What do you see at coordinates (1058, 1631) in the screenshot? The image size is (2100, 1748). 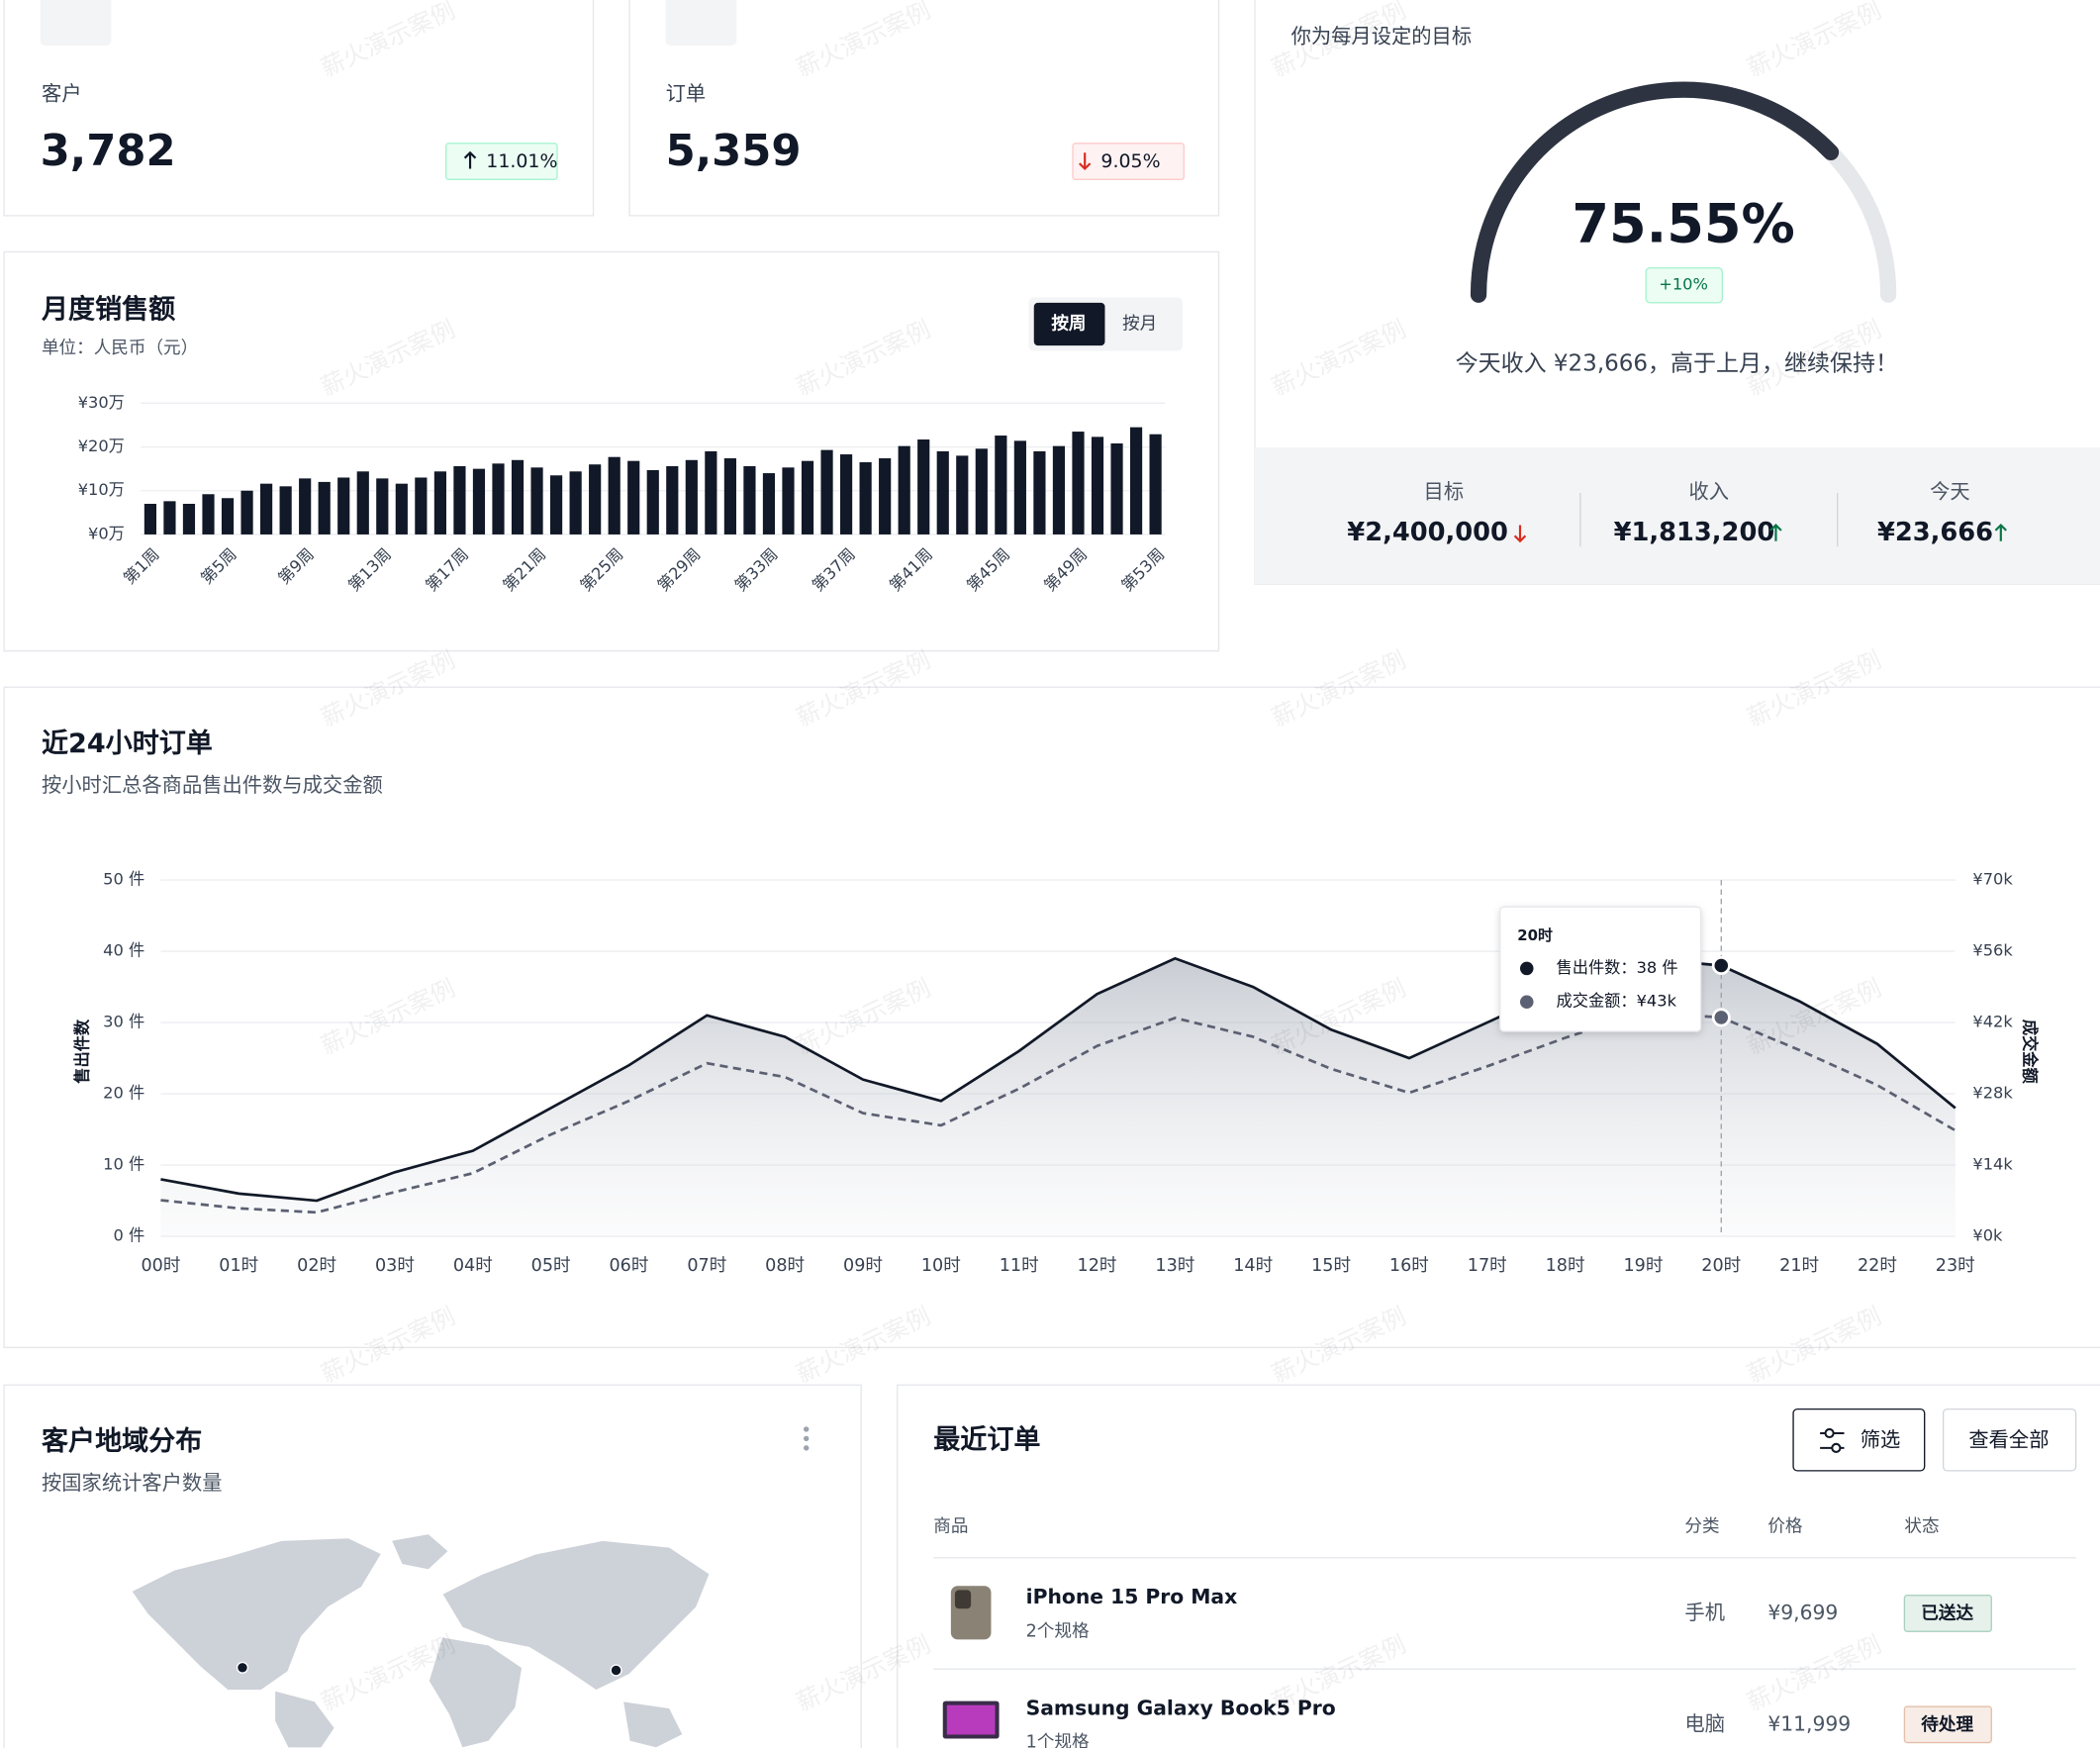 I see `product-variants: 2个规格` at bounding box center [1058, 1631].